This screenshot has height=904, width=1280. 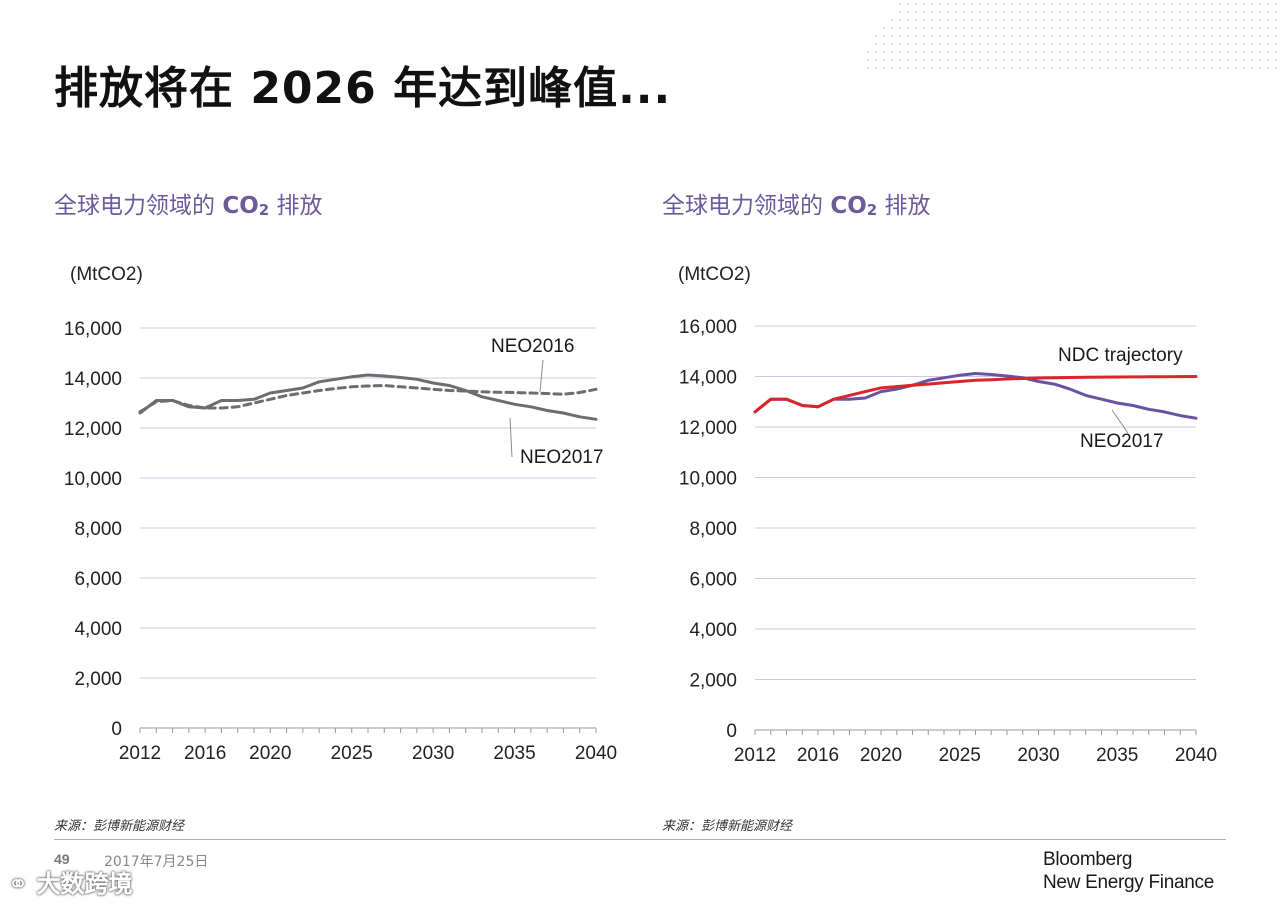 I want to click on y-tick-label: 4,000, so click(x=98, y=629).